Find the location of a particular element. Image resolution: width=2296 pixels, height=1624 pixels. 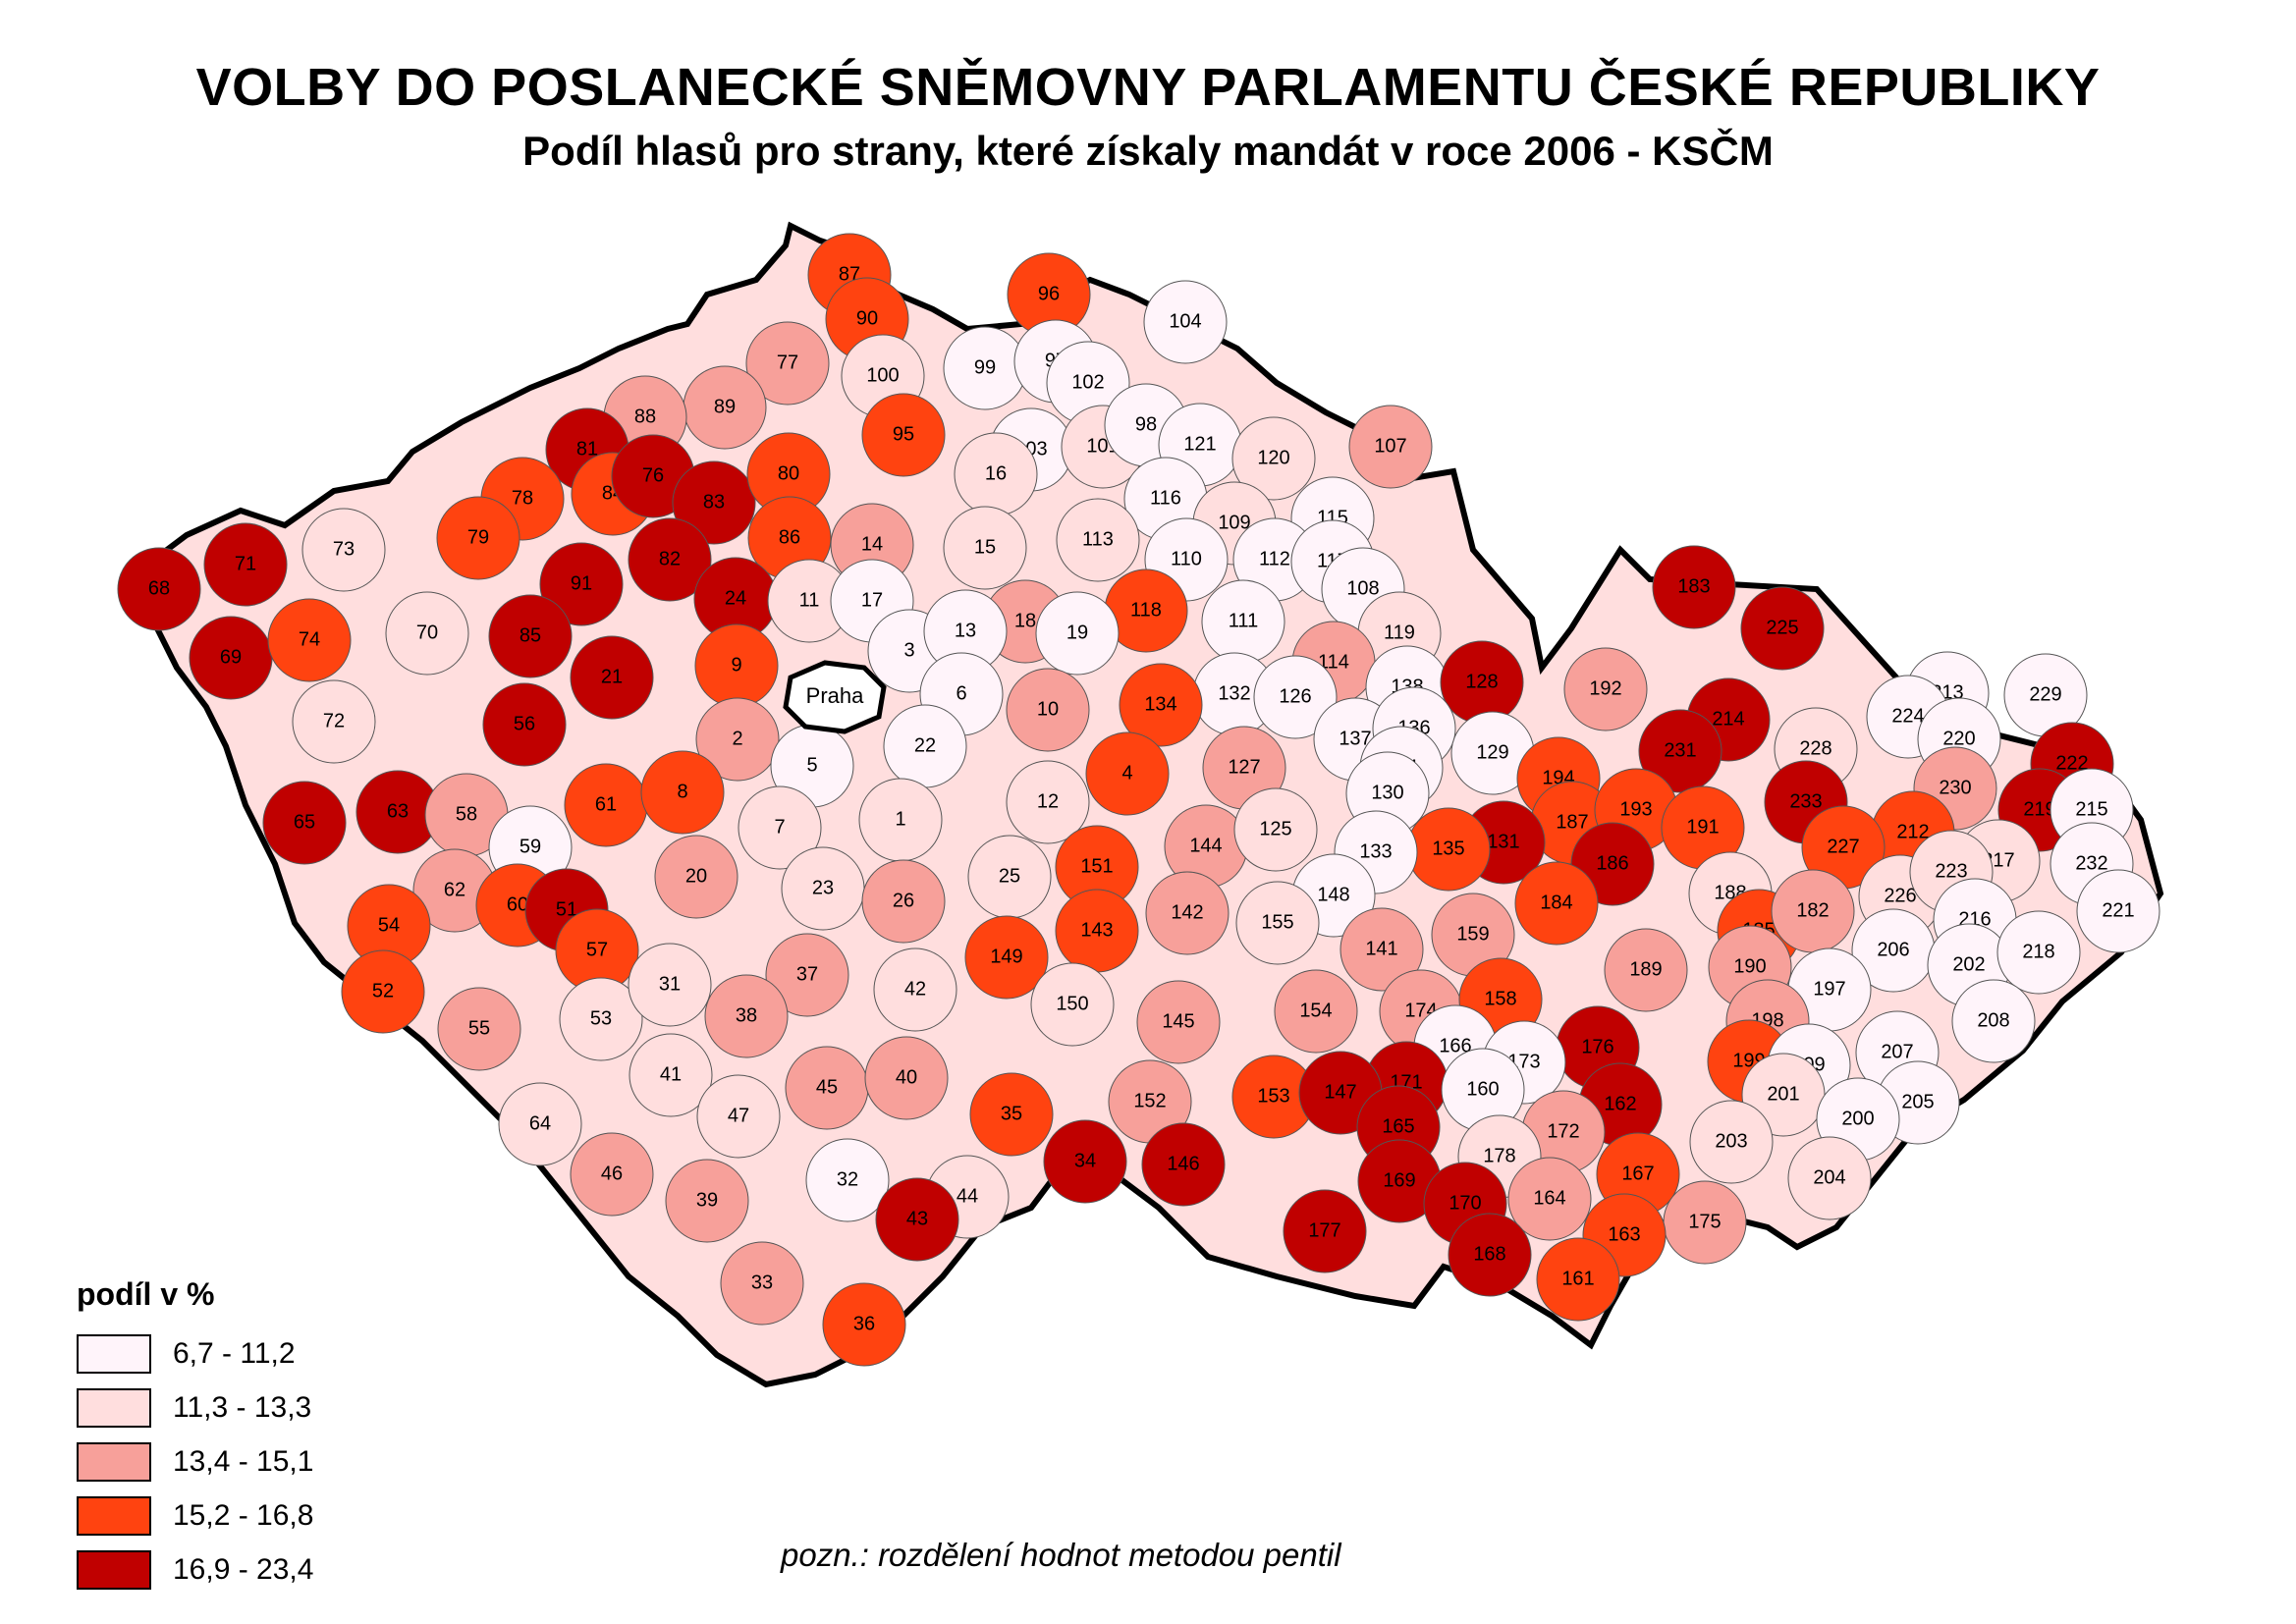

district-label: 47 is located at coordinates (738, 1115).